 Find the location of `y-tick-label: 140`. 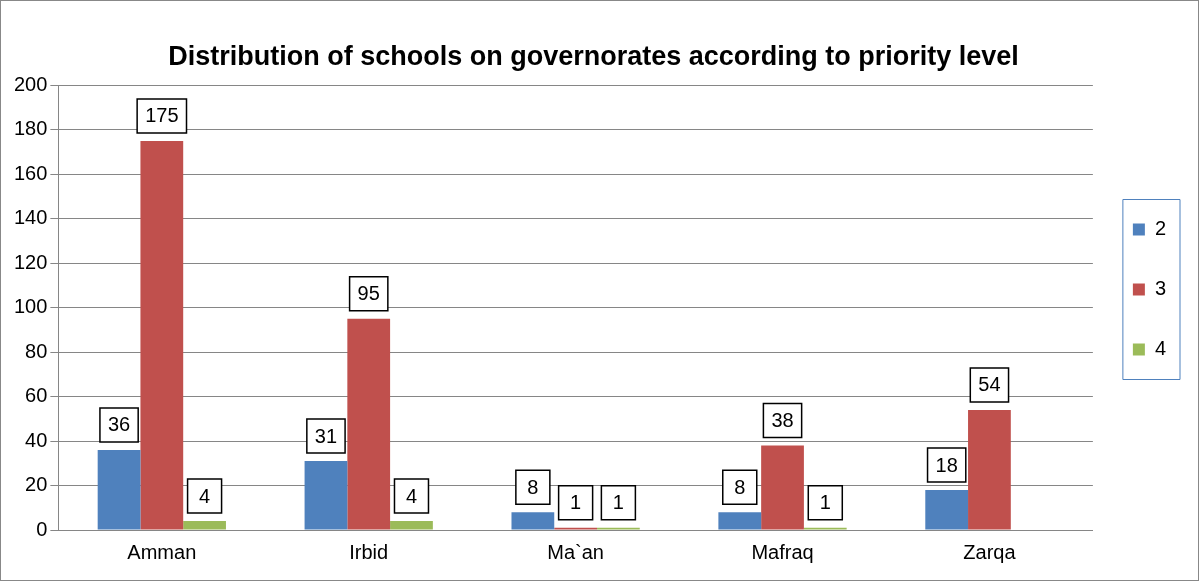

y-tick-label: 140 is located at coordinates (30, 217).